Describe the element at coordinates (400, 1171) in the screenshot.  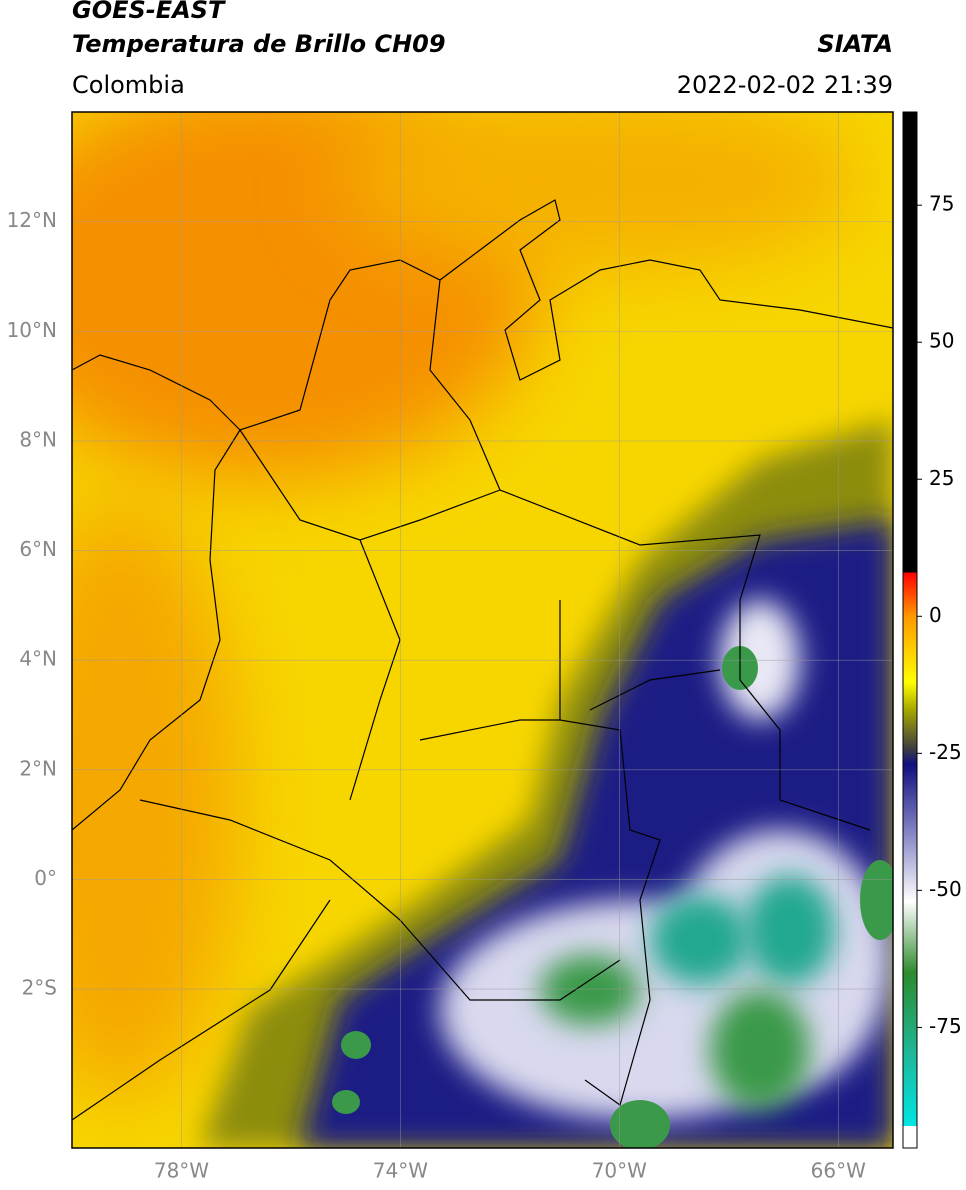
I see `lon-label: 74°W` at that location.